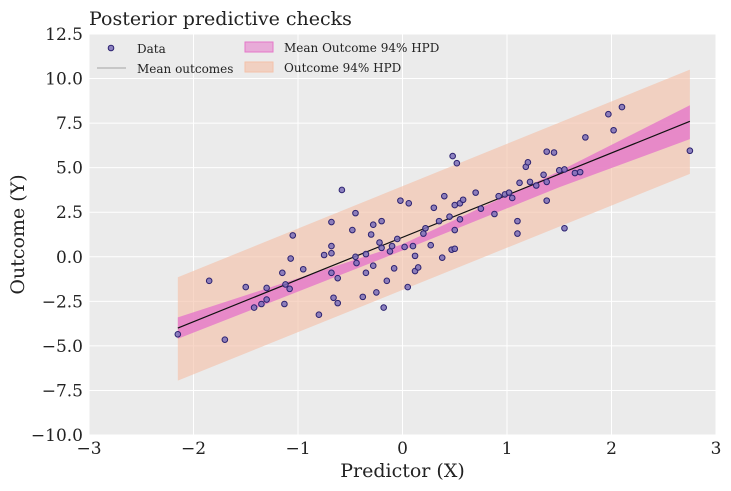 This screenshot has height=491, width=731. I want to click on legend-outcome-hpd-label: Outcome 94% HPD, so click(342, 68).